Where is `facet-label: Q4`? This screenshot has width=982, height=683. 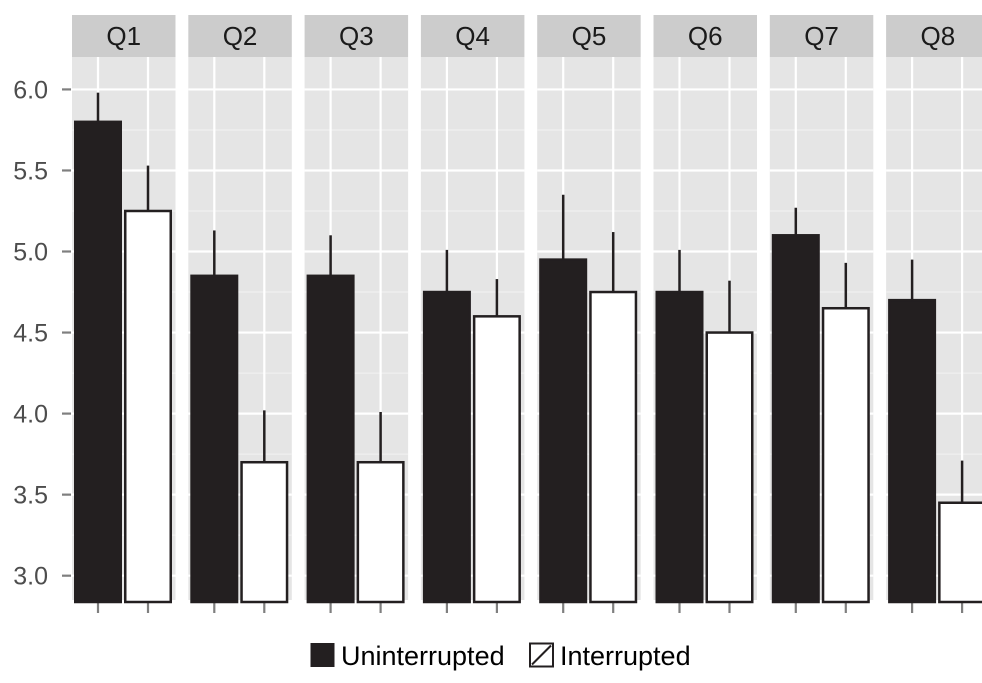
facet-label: Q4 is located at coordinates (472, 36).